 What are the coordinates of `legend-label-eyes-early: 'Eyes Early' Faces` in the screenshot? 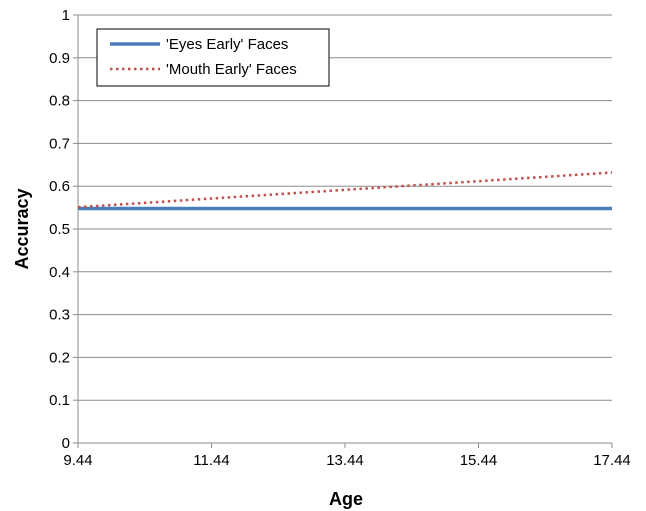 It's located at (227, 44).